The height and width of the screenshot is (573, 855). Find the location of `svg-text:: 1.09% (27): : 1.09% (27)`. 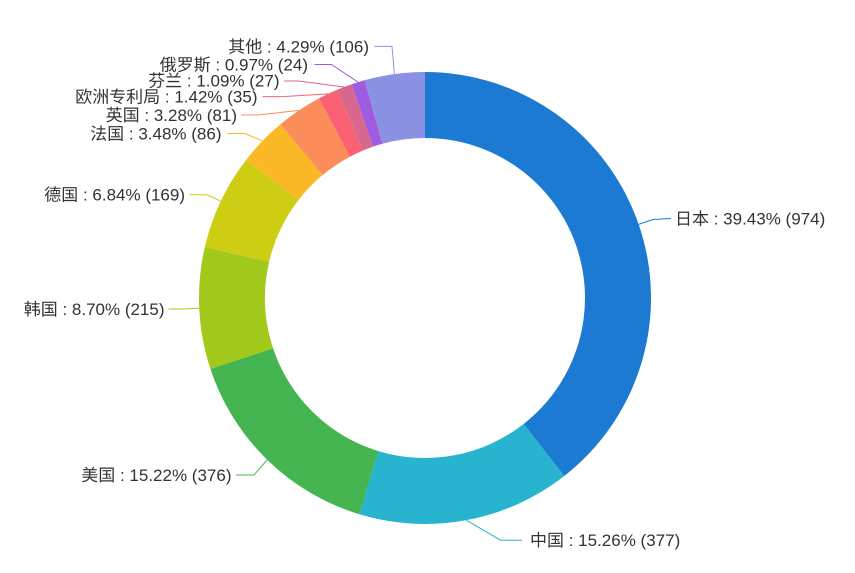

svg-text:: 1.09% (27): : 1.09% (27) is located at coordinates (230, 81).